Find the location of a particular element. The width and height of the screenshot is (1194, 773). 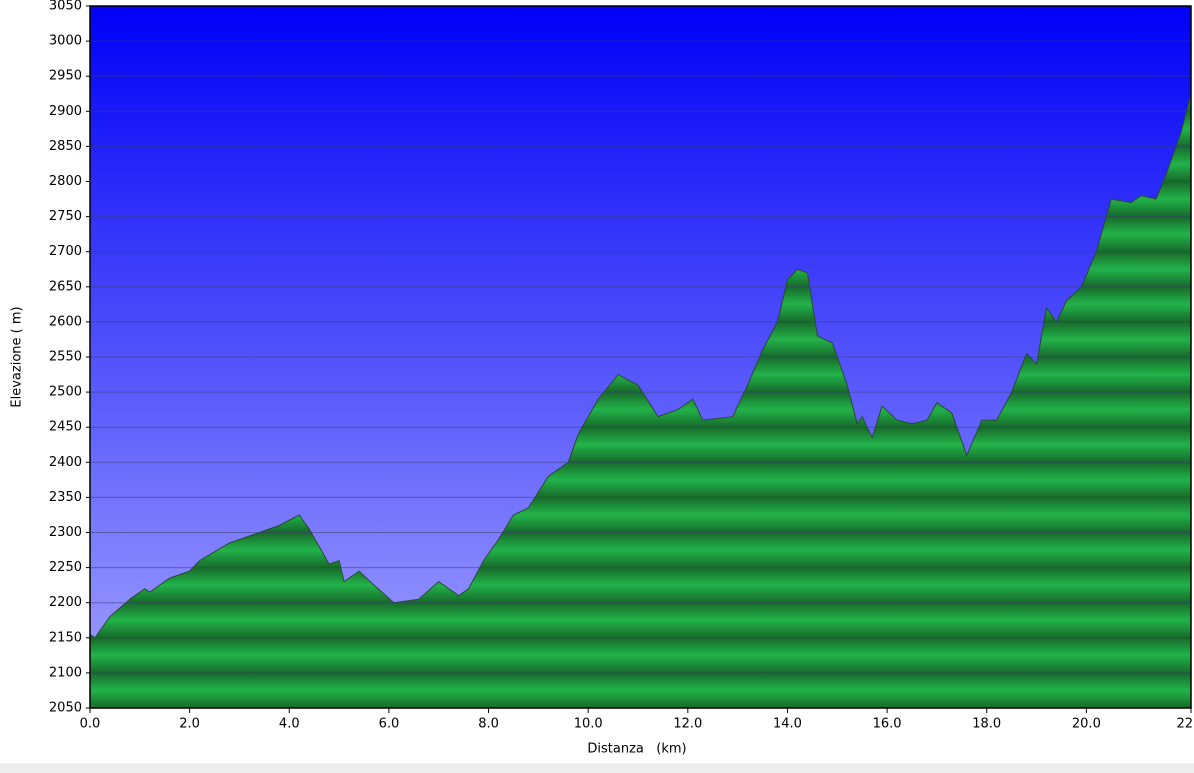

y-tick-label: 2050 is located at coordinates (65, 708).